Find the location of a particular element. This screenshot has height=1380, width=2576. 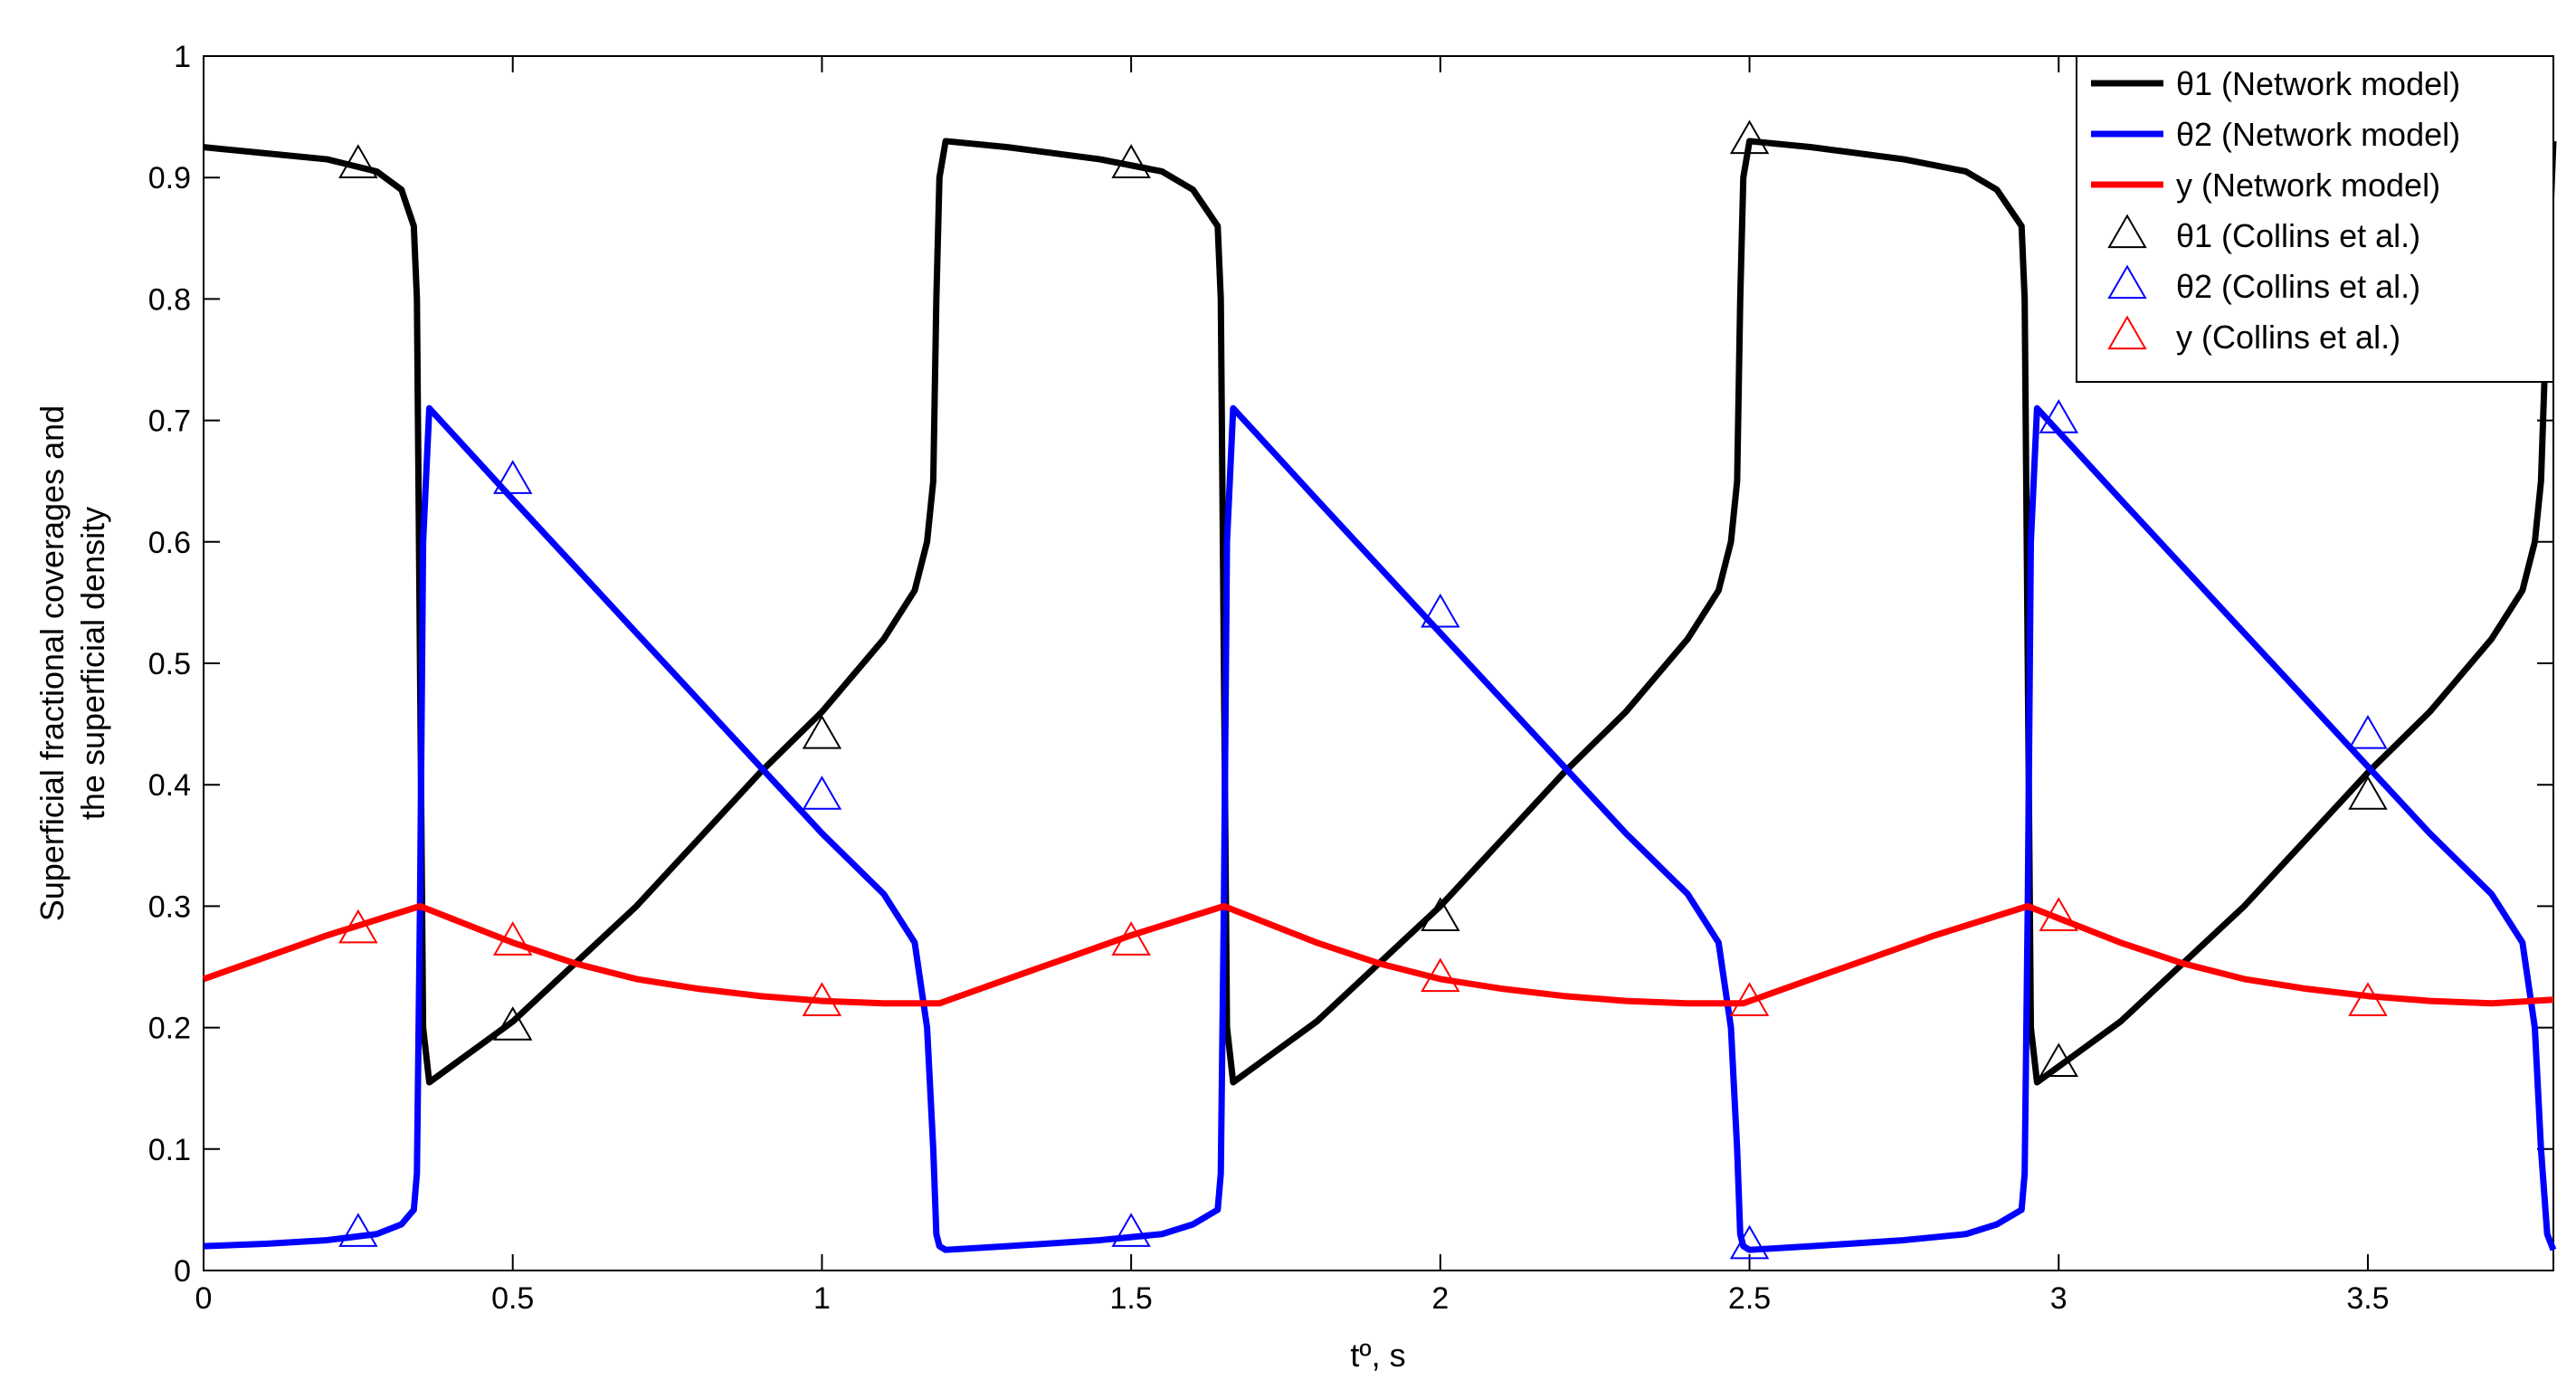

x-tick-label: 0 is located at coordinates (204, 1298).